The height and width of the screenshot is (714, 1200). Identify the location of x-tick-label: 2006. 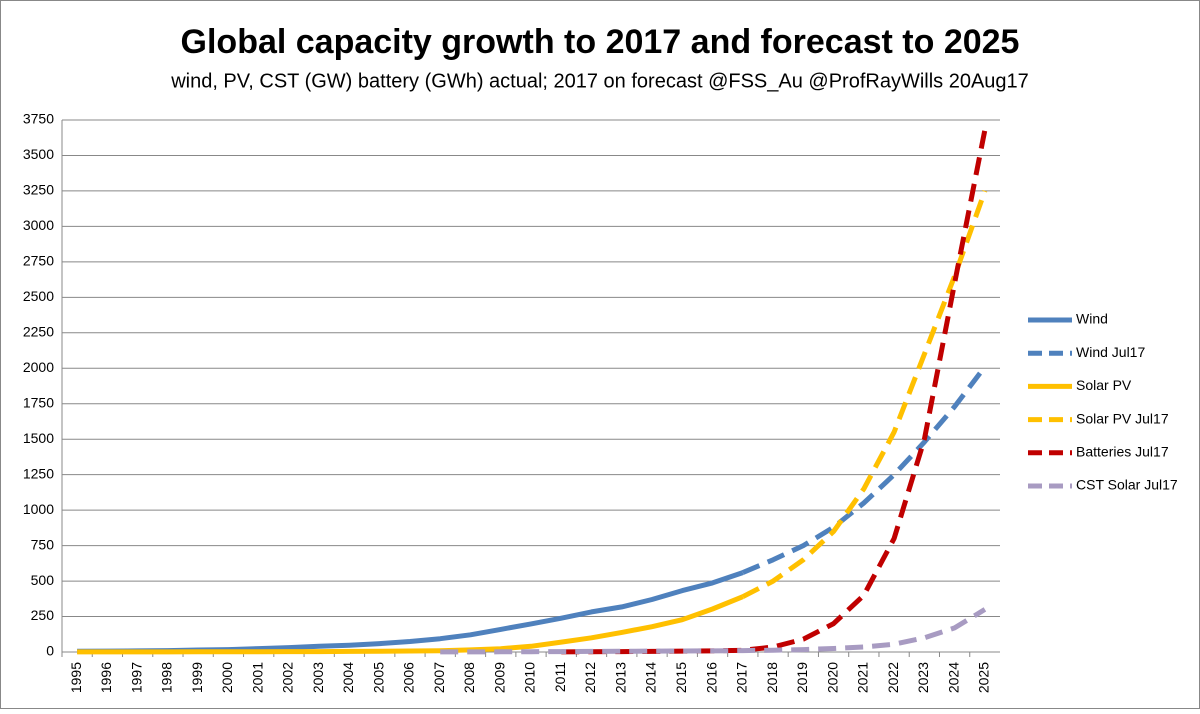
(409, 677).